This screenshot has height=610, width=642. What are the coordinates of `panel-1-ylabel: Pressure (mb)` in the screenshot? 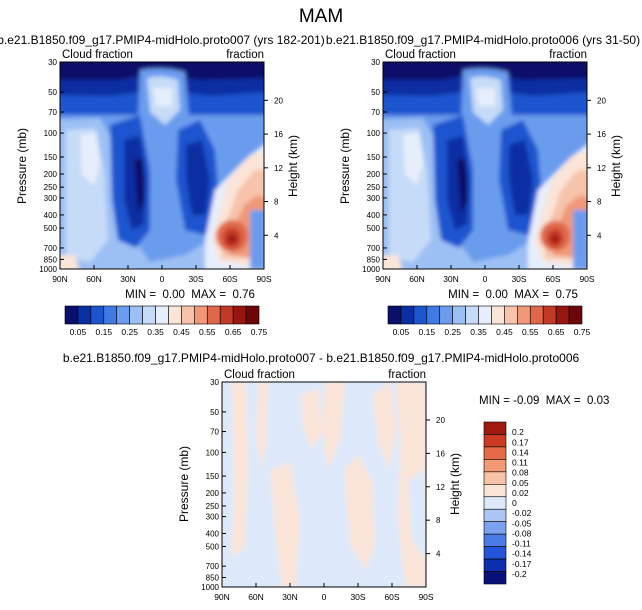 It's located at (22, 166).